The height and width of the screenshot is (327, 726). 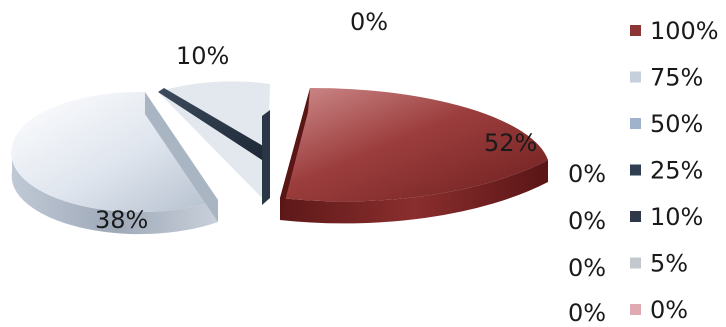 I want to click on slice-75-percent, so click(x=114, y=163).